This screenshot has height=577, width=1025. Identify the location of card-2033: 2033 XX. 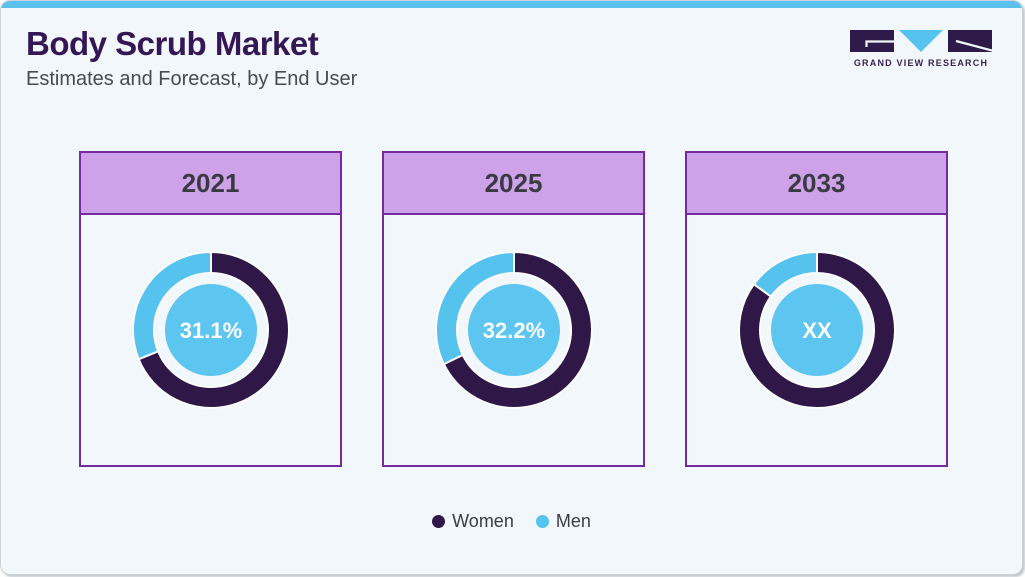
(816, 309).